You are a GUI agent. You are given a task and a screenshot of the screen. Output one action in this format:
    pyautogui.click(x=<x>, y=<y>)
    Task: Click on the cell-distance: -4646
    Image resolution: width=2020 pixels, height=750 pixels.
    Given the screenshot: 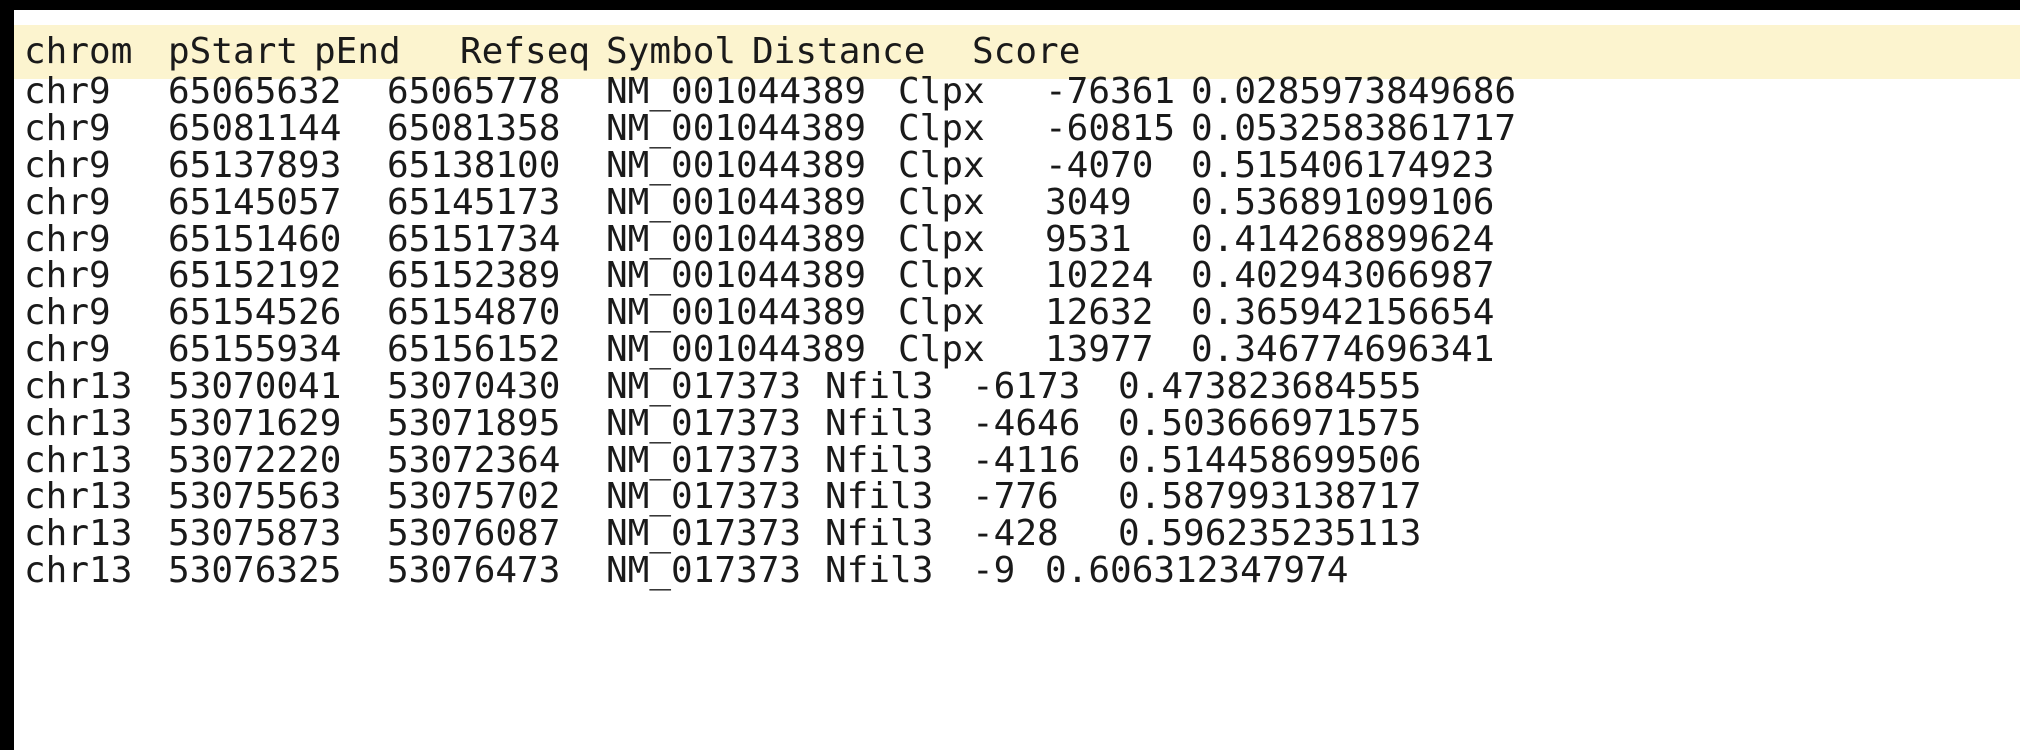 What is the action you would take?
    pyautogui.click(x=1026, y=423)
    